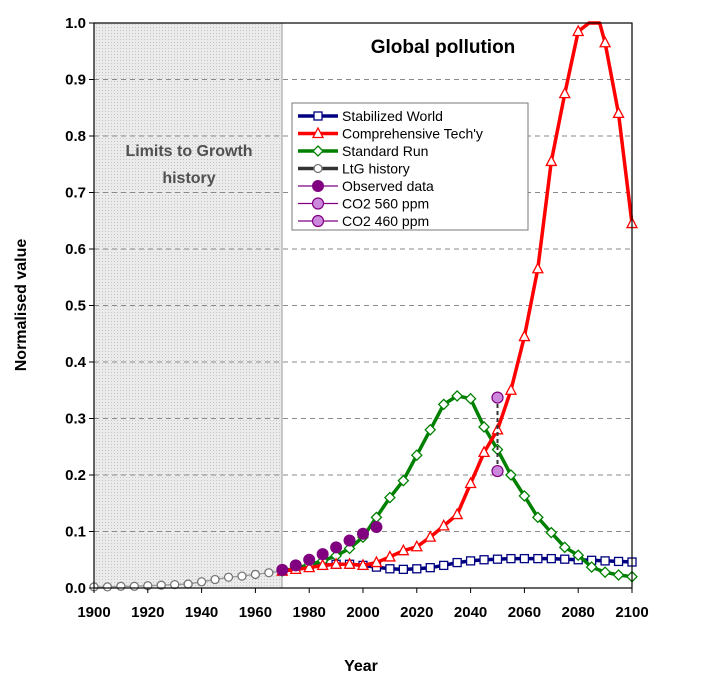 The image size is (721, 696). Describe the element at coordinates (385, 151) in the screenshot. I see `legend-label: Standard Run` at that location.